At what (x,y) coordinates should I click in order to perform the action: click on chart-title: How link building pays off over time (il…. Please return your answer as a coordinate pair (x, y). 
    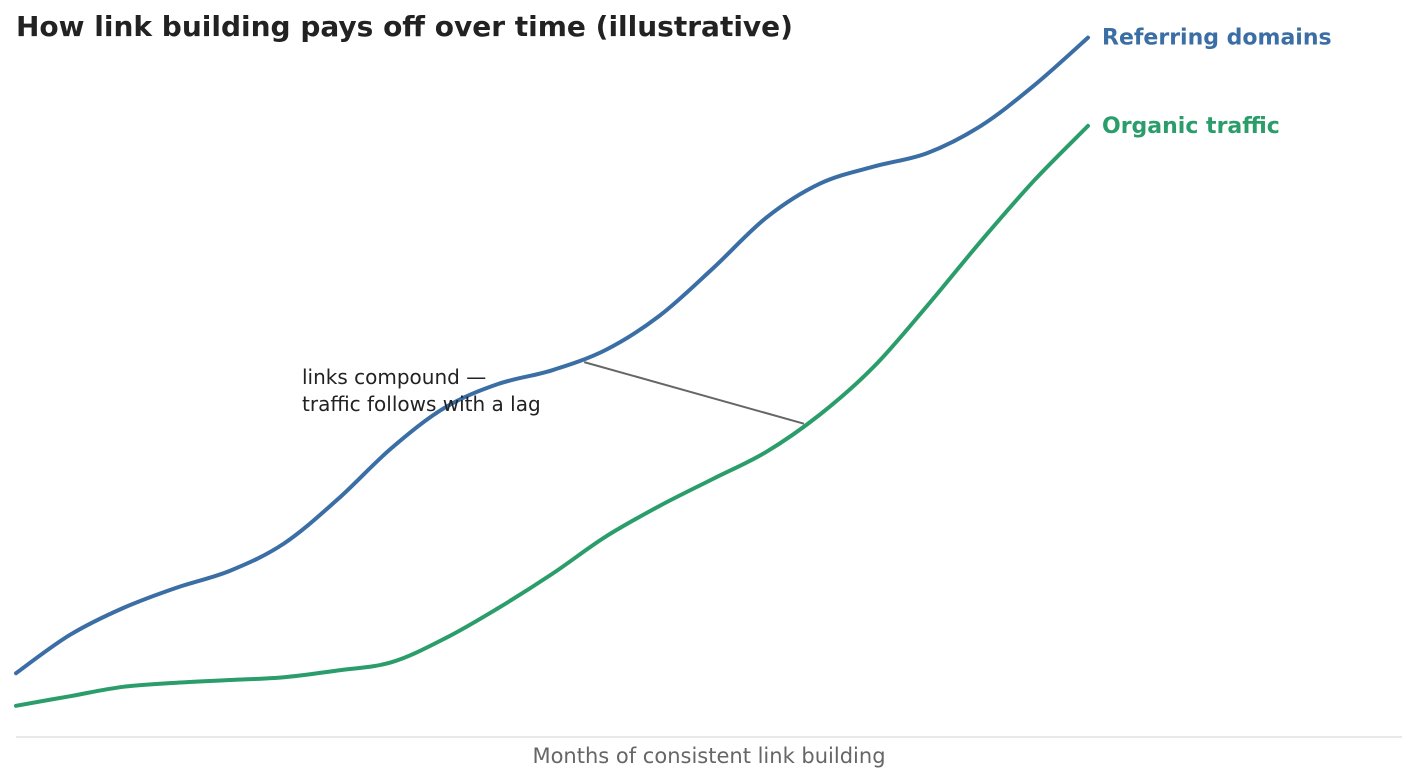
    Looking at the image, I should click on (404, 26).